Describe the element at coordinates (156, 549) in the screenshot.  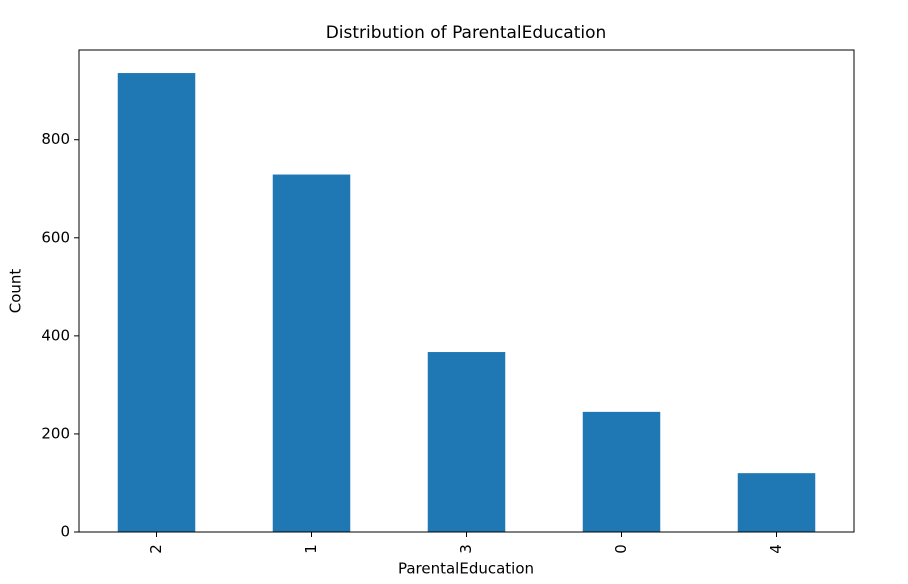
I see `x-tick-label: 2` at that location.